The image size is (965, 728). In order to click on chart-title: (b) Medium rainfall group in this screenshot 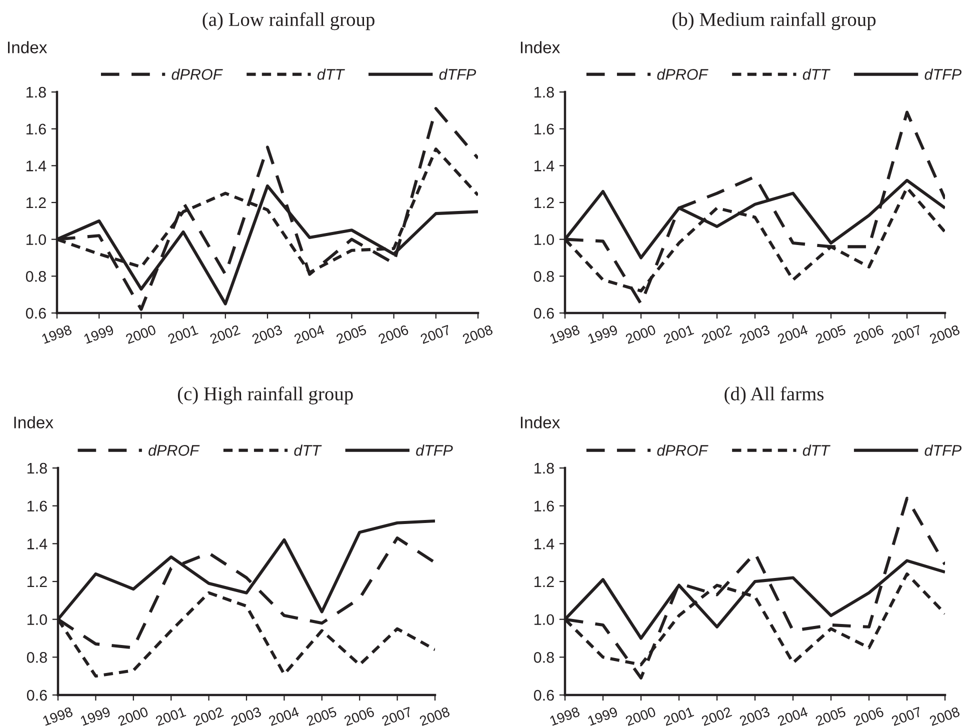, I will do `click(774, 21)`.